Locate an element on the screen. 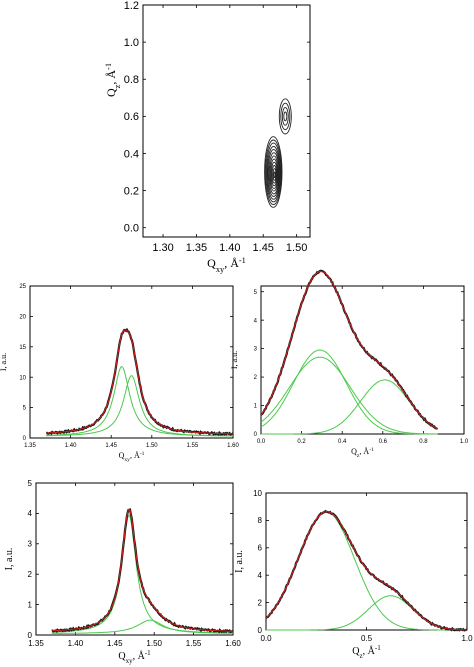 This screenshot has width=474, height=667. y-tick-label: 1 is located at coordinates (30, 604).